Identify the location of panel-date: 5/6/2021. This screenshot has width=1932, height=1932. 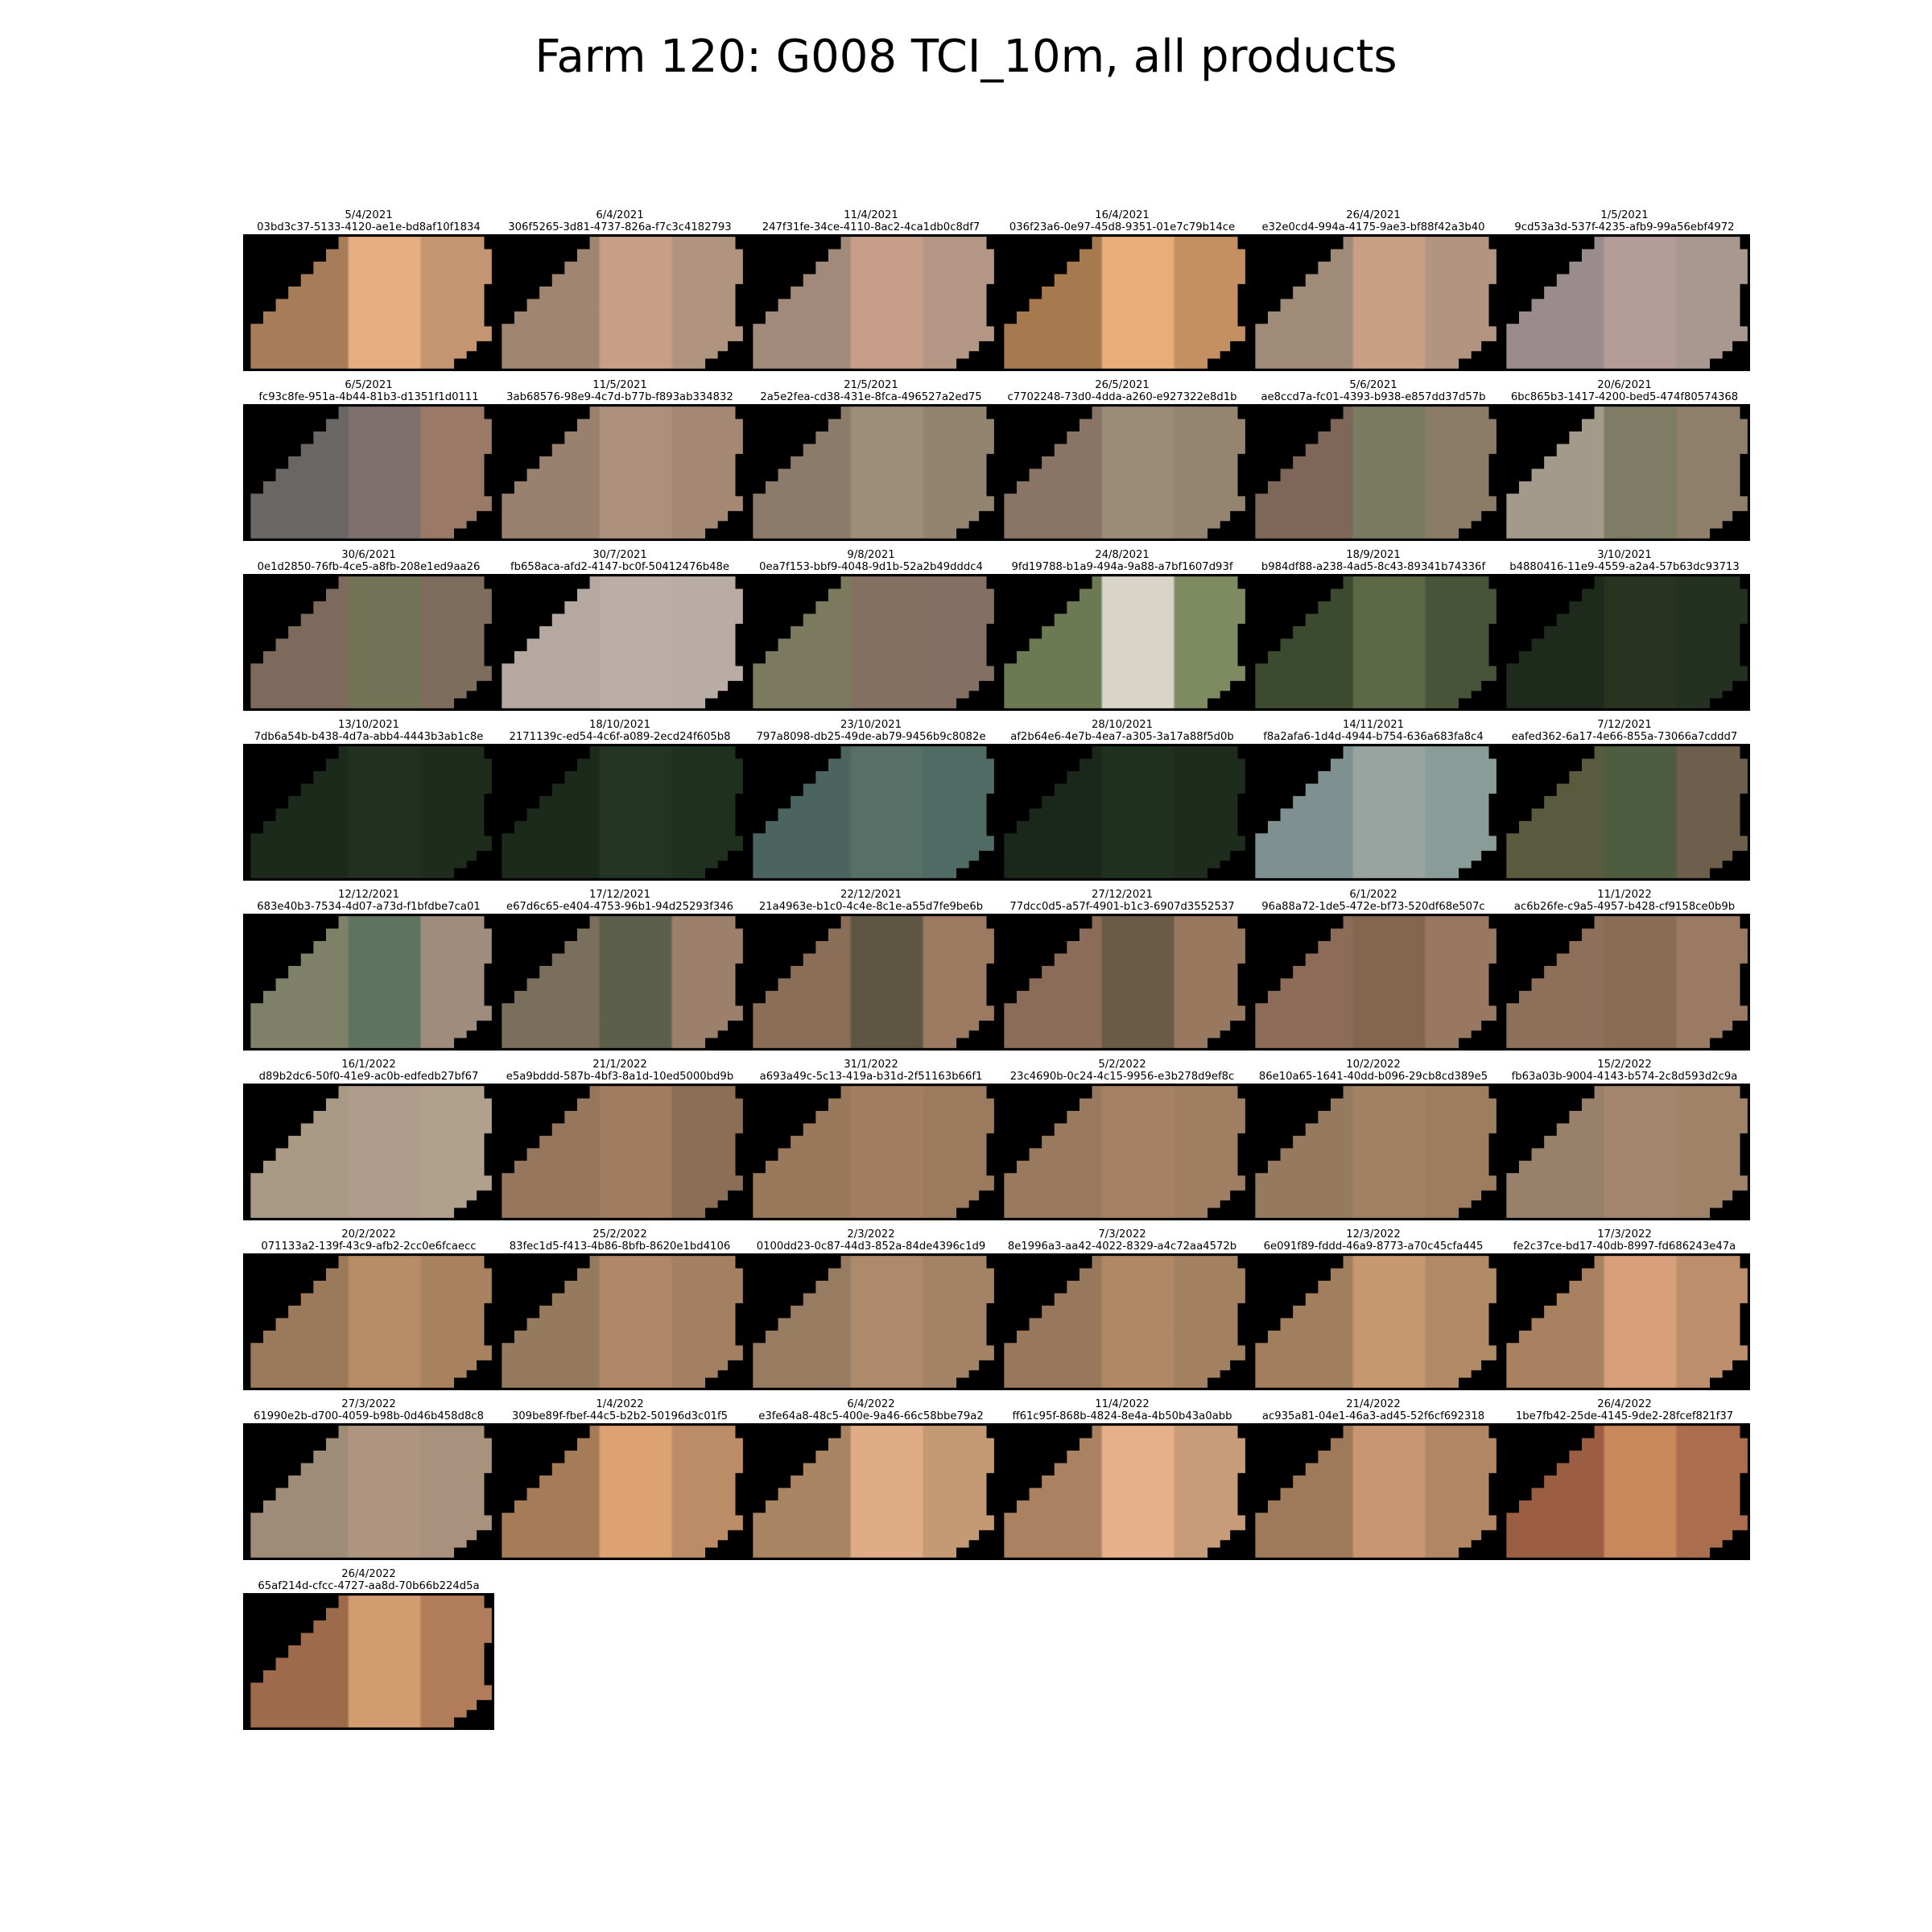
(1373, 385).